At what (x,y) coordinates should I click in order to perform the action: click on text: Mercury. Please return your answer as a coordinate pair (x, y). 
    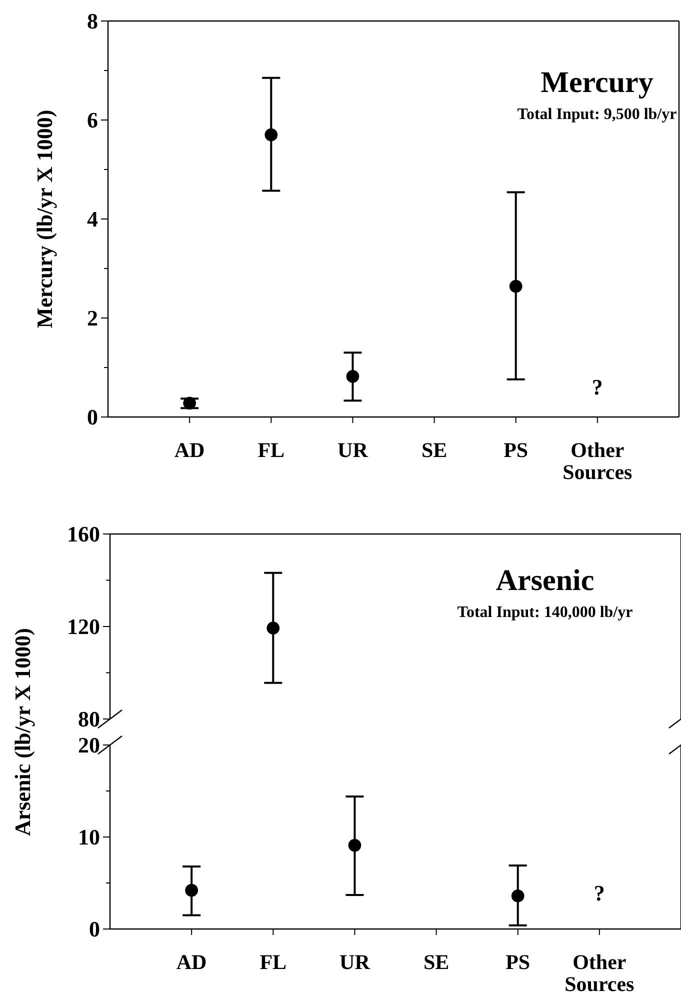
    Looking at the image, I should click on (597, 82).